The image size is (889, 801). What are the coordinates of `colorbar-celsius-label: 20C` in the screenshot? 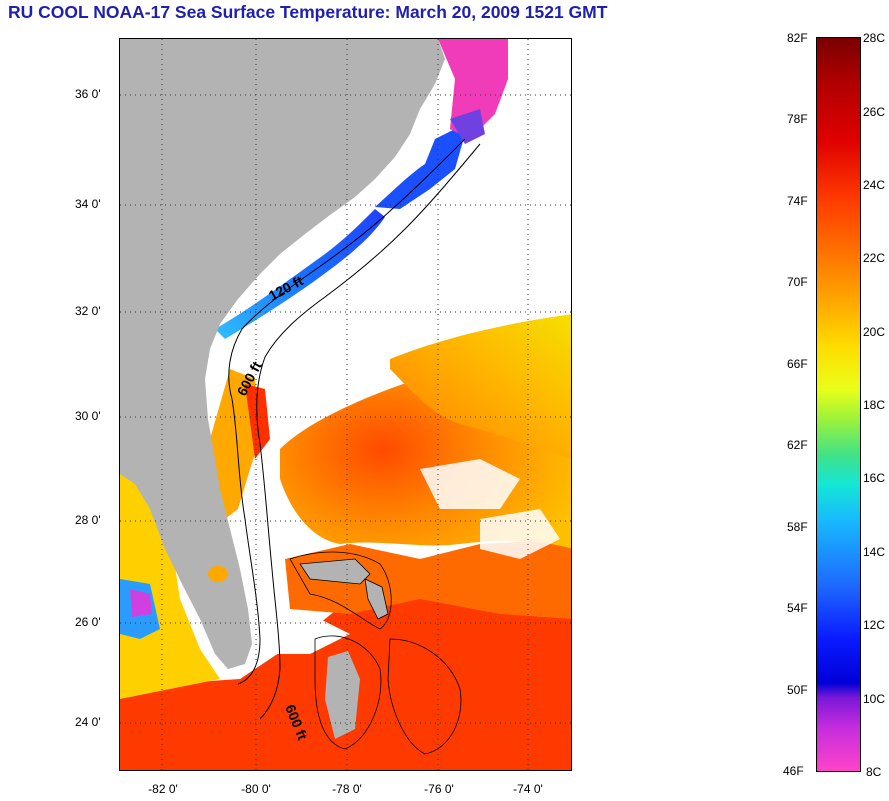 It's located at (874, 332).